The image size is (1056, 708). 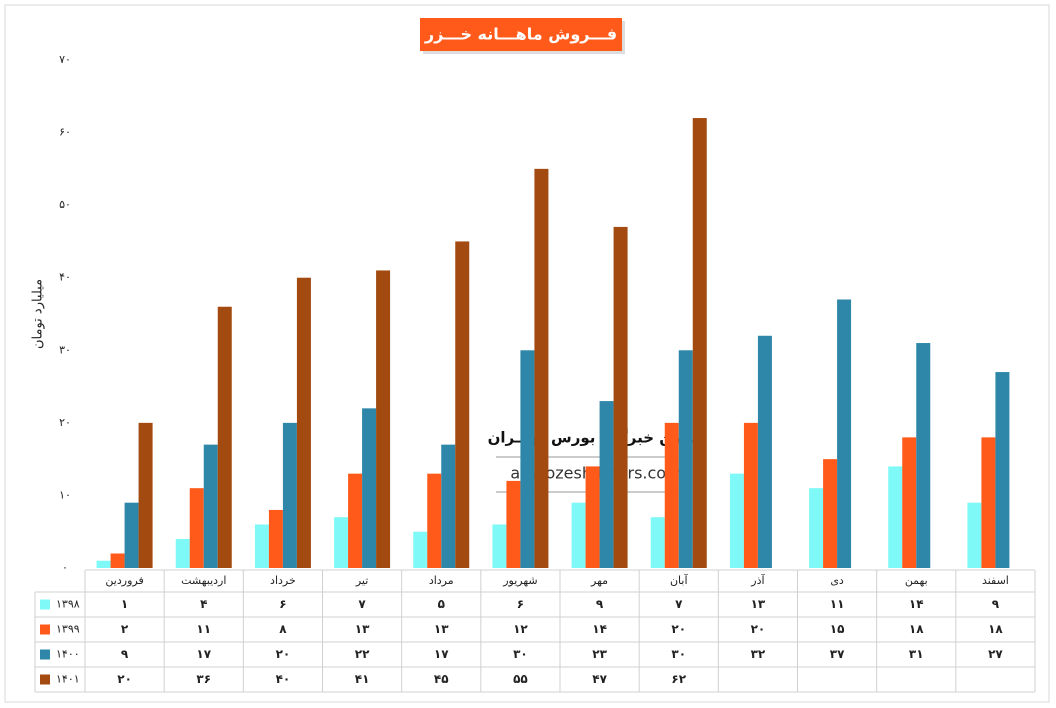 What do you see at coordinates (65, 132) in the screenshot?
I see `y-tick-label: ۶۰` at bounding box center [65, 132].